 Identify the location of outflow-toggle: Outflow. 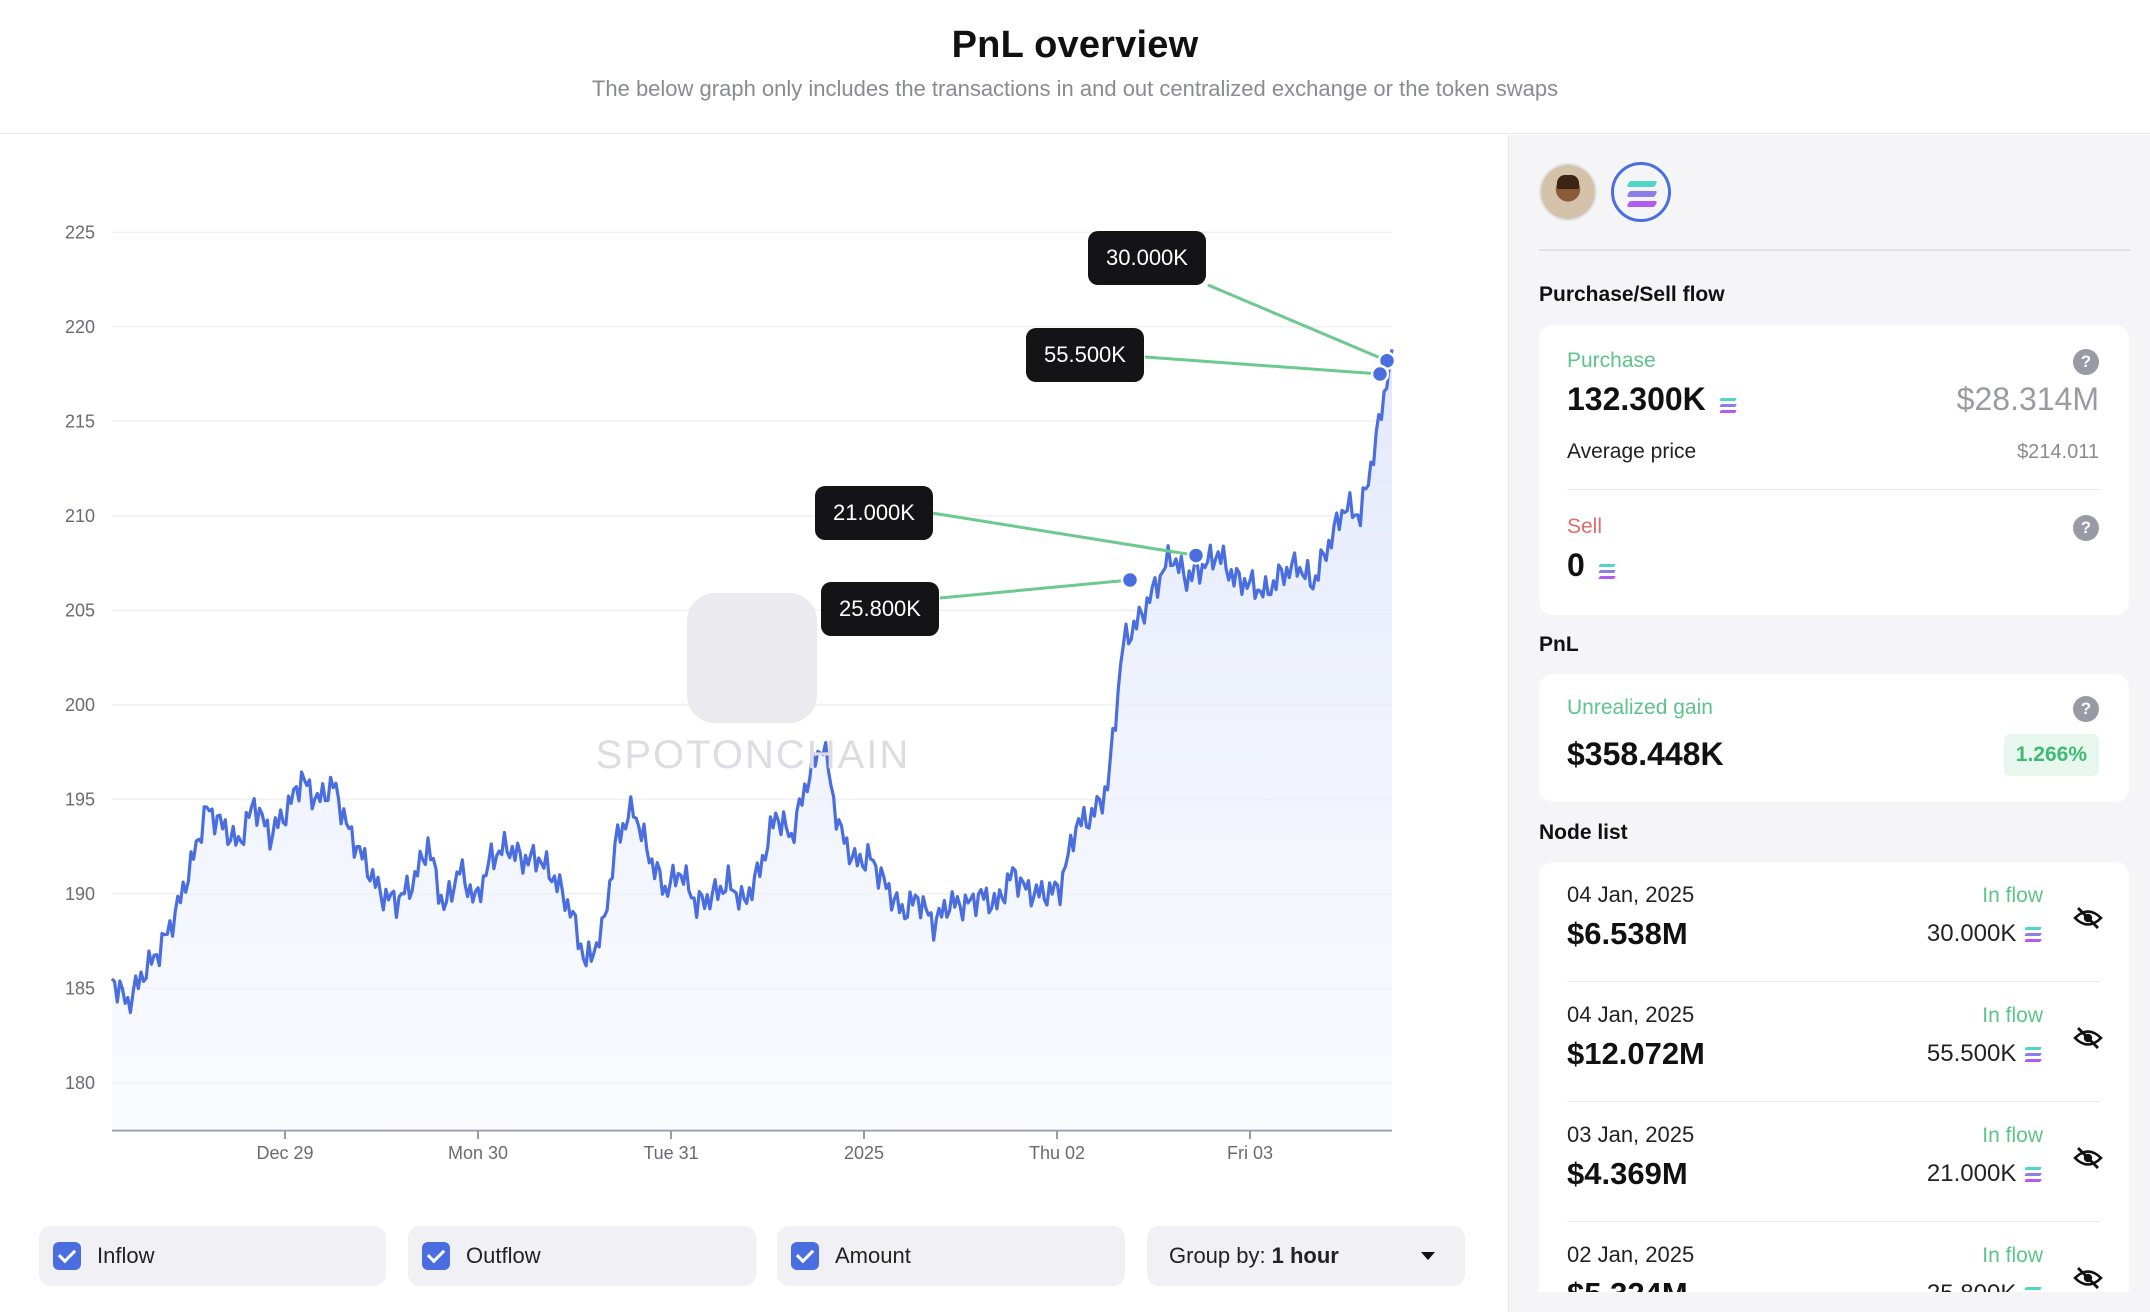
(582, 1256).